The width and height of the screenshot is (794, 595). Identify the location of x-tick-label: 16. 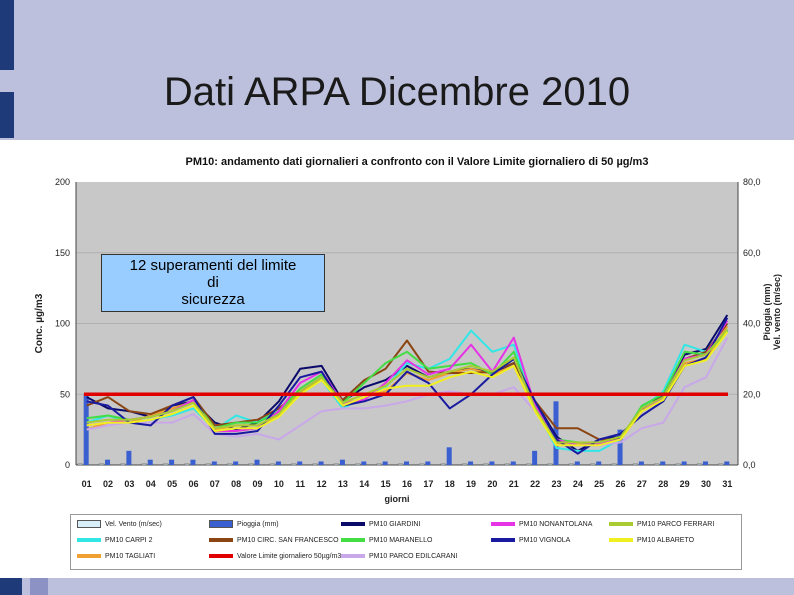
(407, 484).